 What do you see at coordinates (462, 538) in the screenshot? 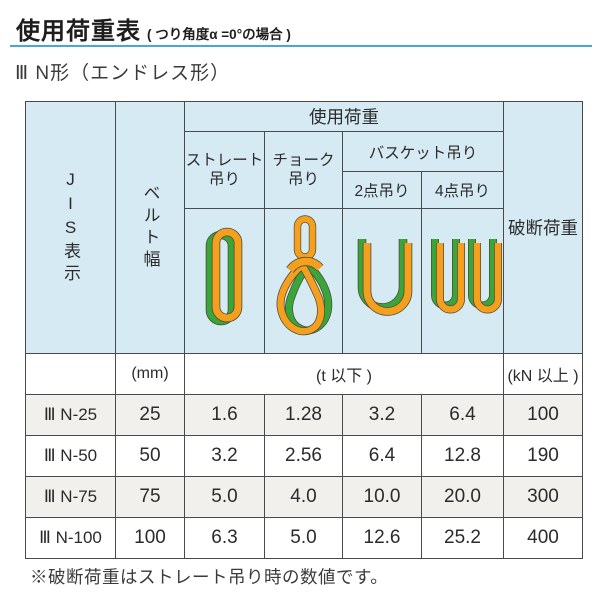
I see `cell-basket4: 25.2` at bounding box center [462, 538].